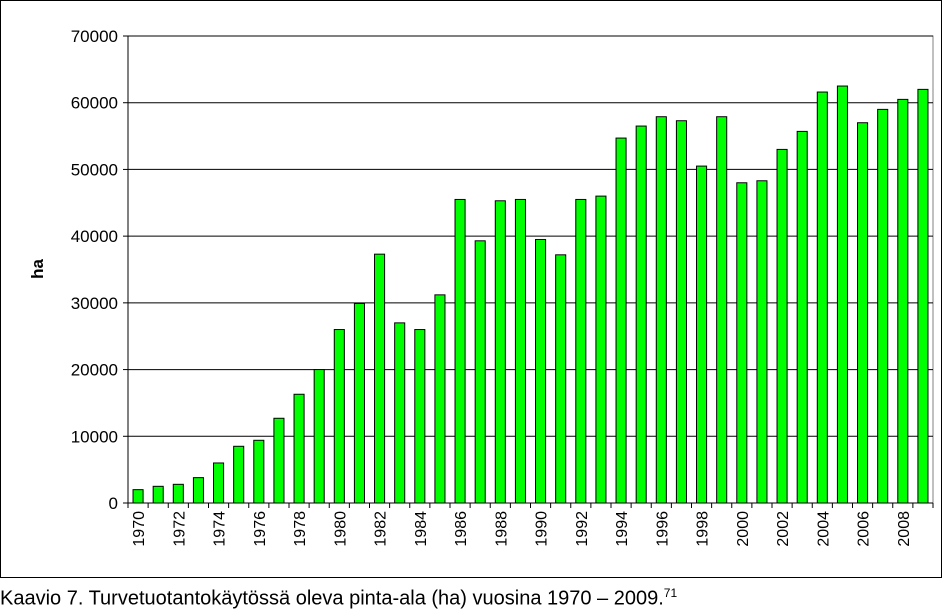 This screenshot has width=942, height=612. Describe the element at coordinates (722, 310) in the screenshot. I see `bar-1999` at that location.